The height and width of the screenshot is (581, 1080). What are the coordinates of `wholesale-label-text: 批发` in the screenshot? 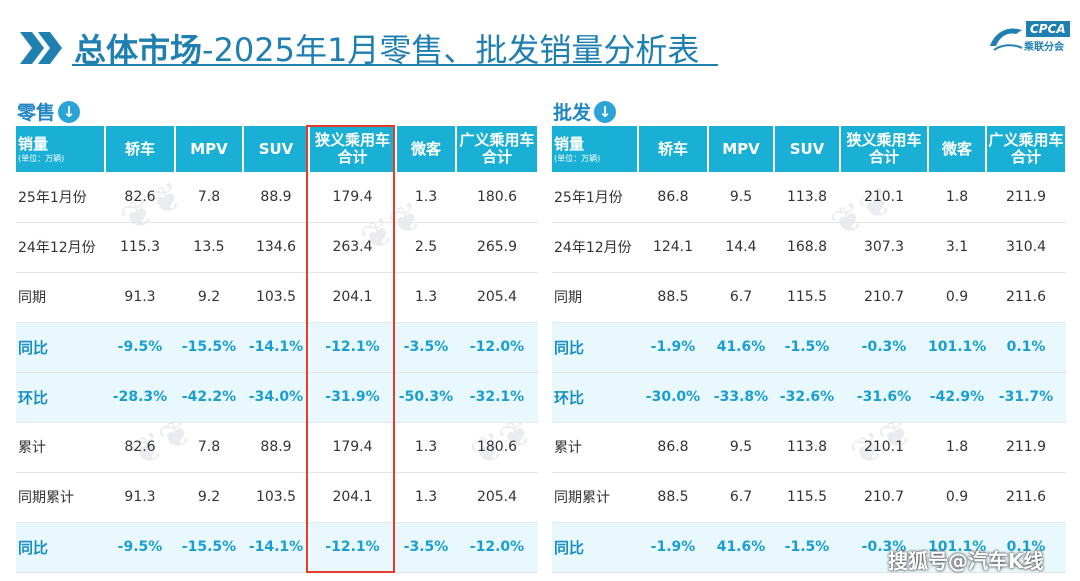 It's located at (572, 113).